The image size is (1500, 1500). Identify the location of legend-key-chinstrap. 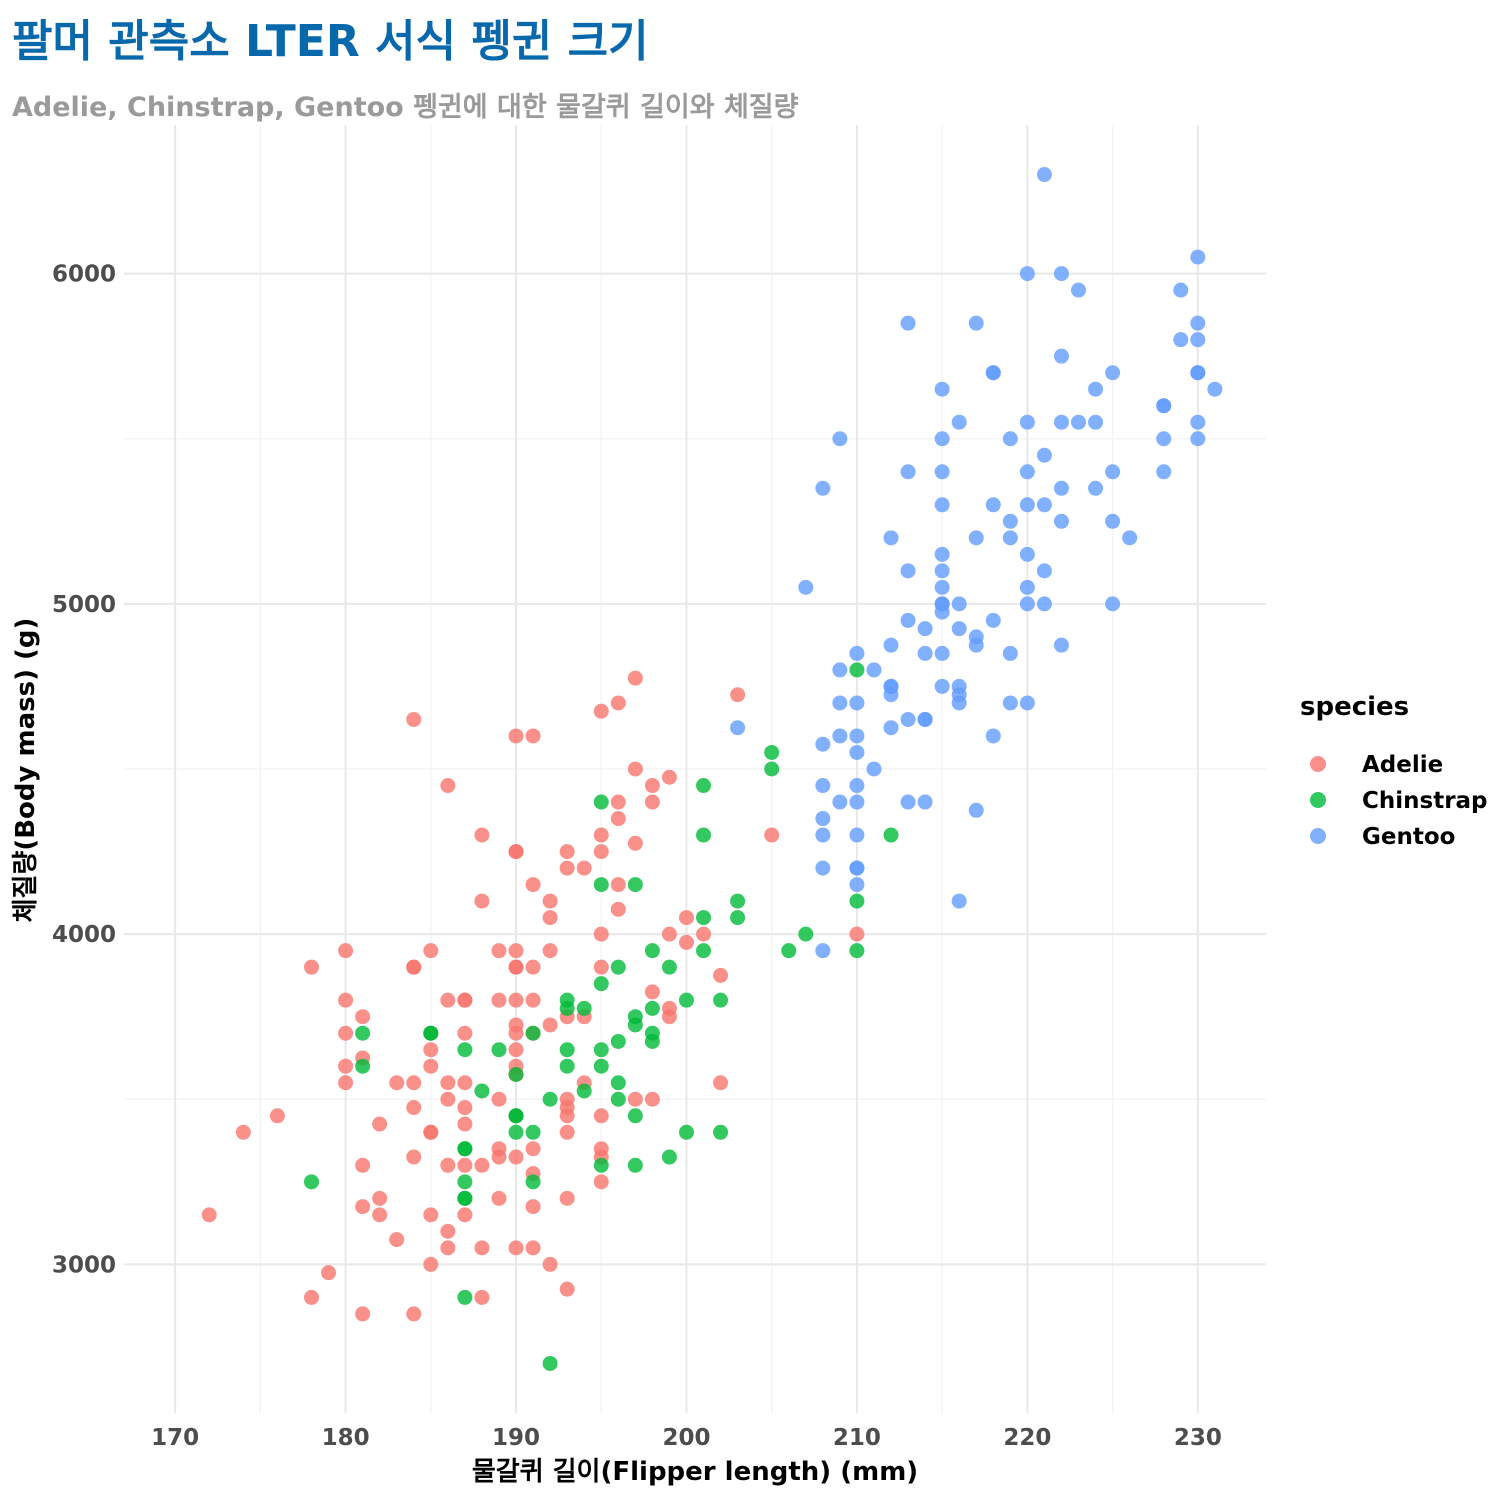
(1318, 800).